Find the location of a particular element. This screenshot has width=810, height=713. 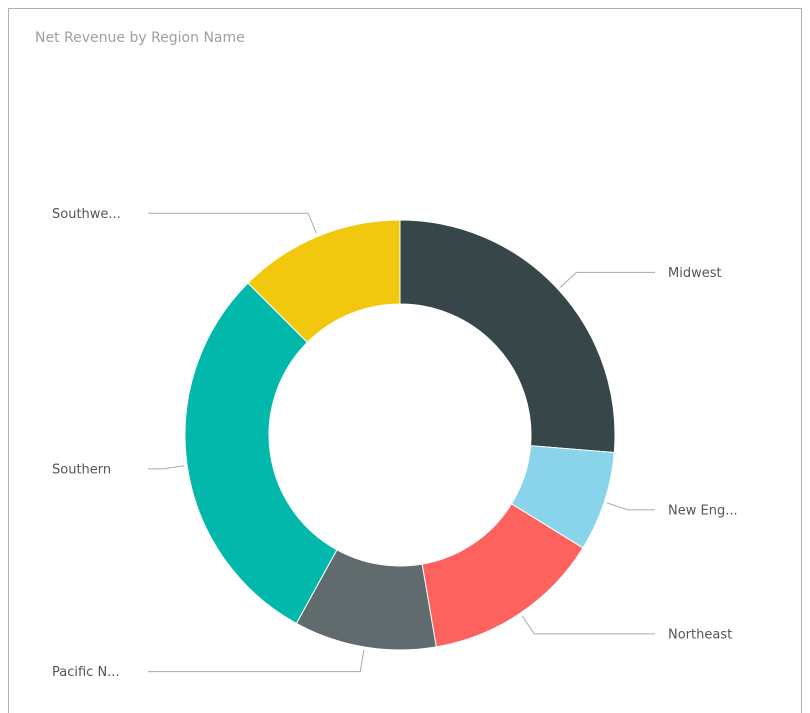

slice-label: Southern is located at coordinates (81, 469).